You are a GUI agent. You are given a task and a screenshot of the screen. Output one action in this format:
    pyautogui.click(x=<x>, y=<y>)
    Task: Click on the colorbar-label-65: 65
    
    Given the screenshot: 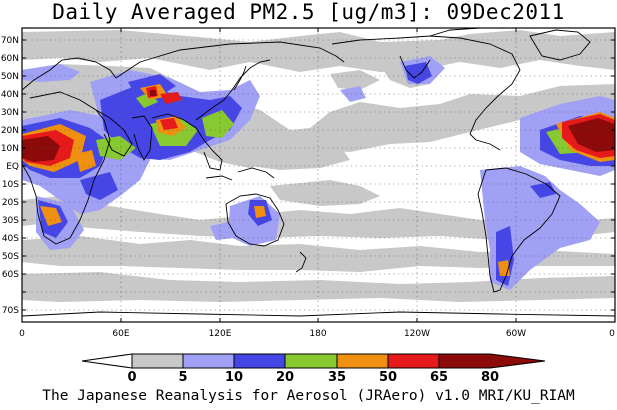 What is the action you would take?
    pyautogui.click(x=439, y=377)
    